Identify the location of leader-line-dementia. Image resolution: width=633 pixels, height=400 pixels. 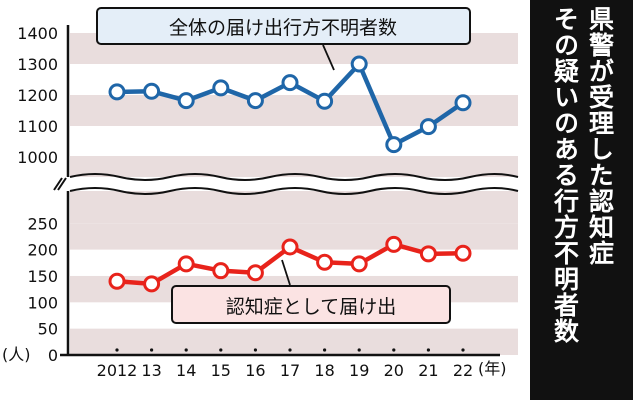
(286, 272).